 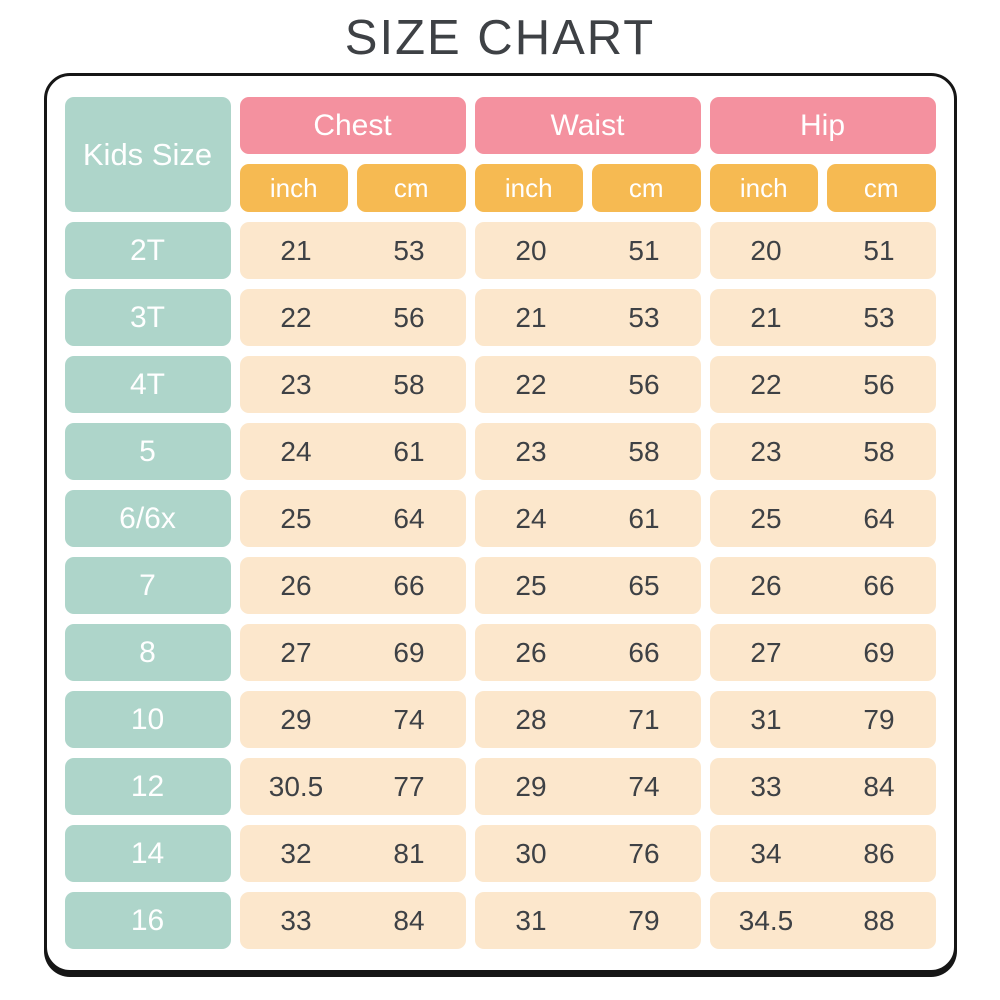 I want to click on size-cell: 14, so click(x=147, y=854).